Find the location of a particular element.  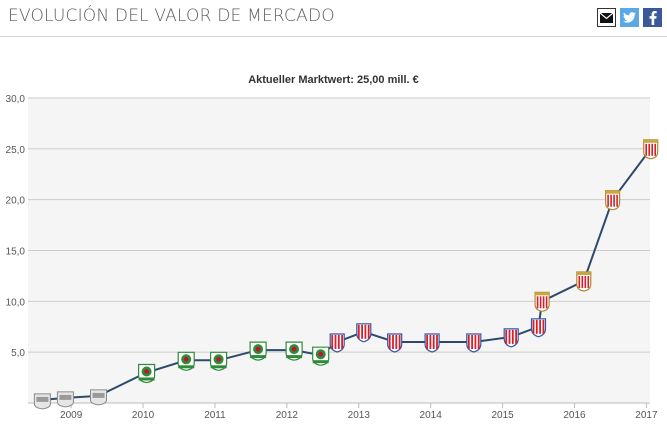

mail-share-button is located at coordinates (606, 17).